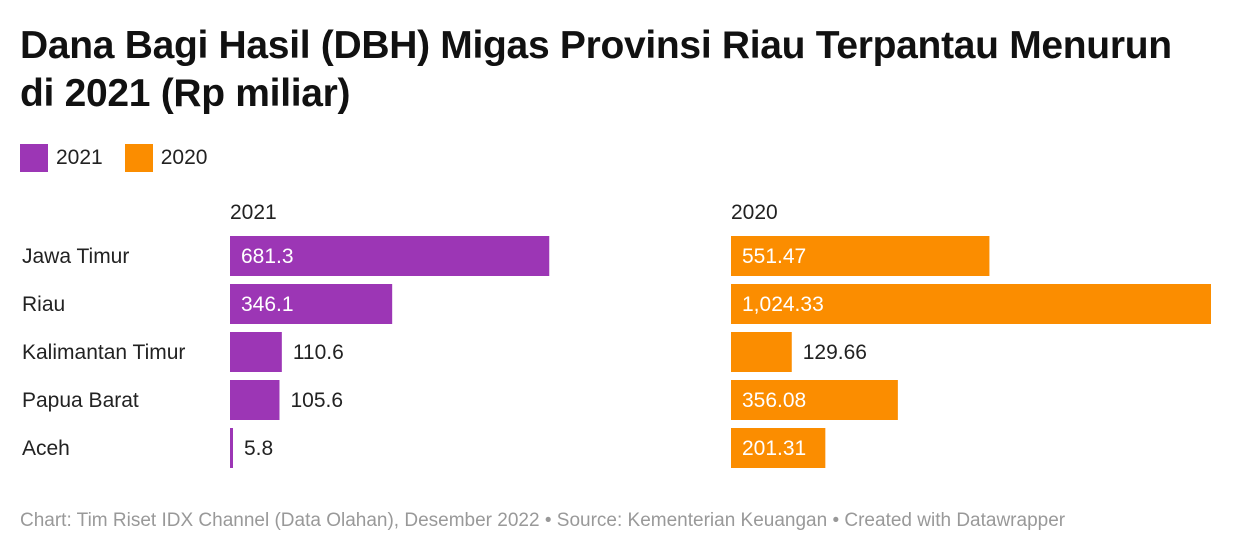  Describe the element at coordinates (318, 352) in the screenshot. I see `data-label-2021: 110.6` at that location.